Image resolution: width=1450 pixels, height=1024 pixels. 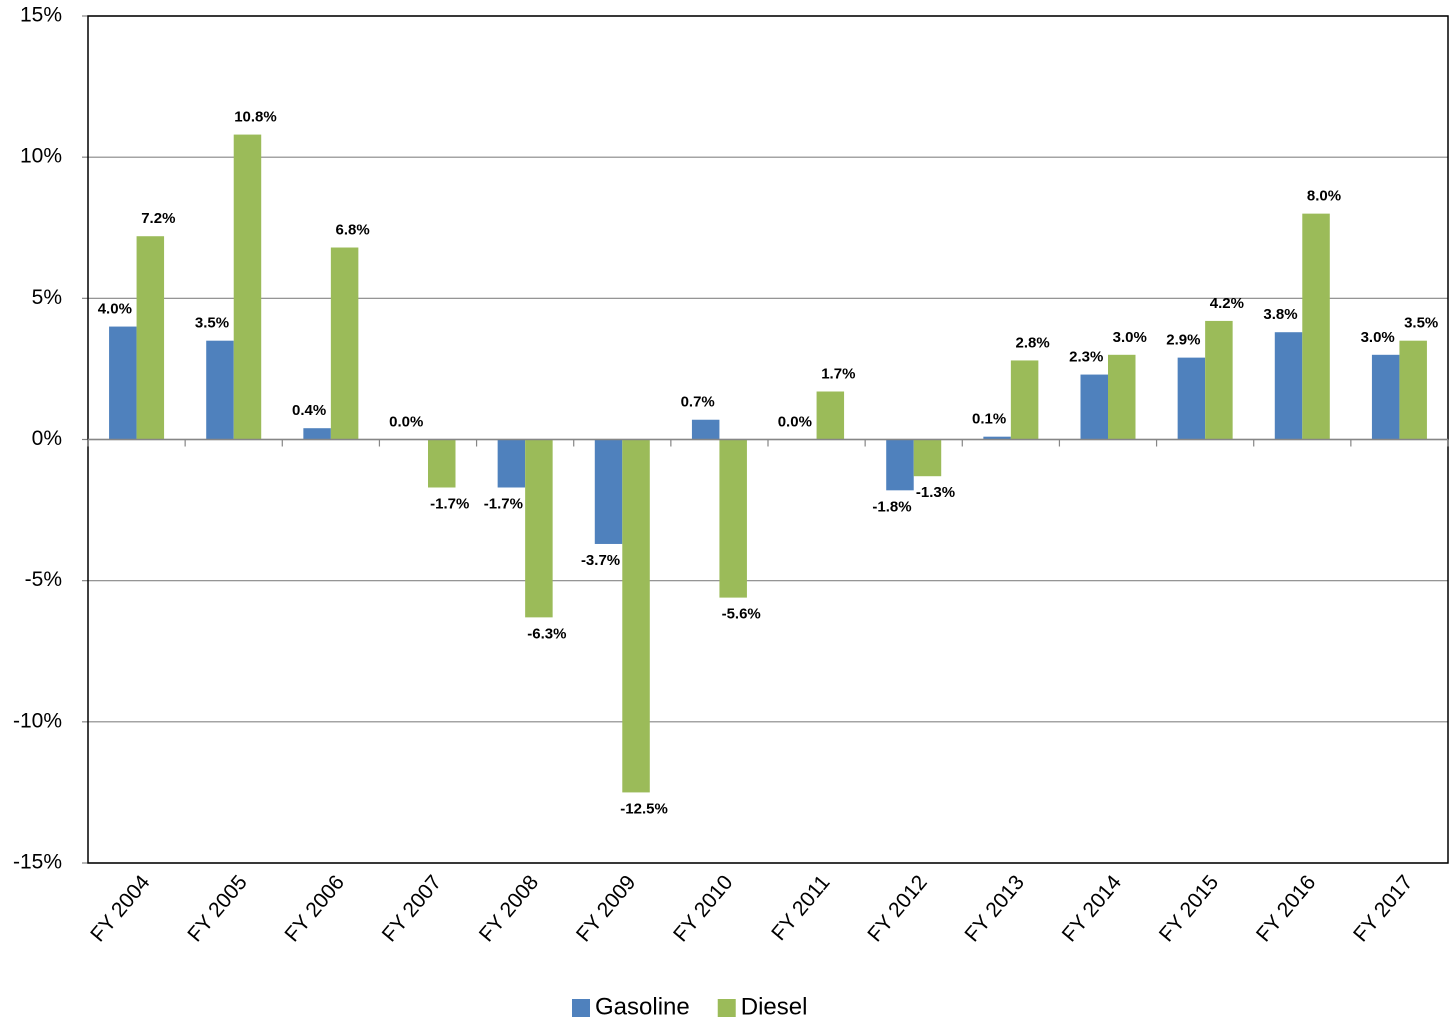 What do you see at coordinates (989, 419) in the screenshot?
I see `value-label: 0.1%` at bounding box center [989, 419].